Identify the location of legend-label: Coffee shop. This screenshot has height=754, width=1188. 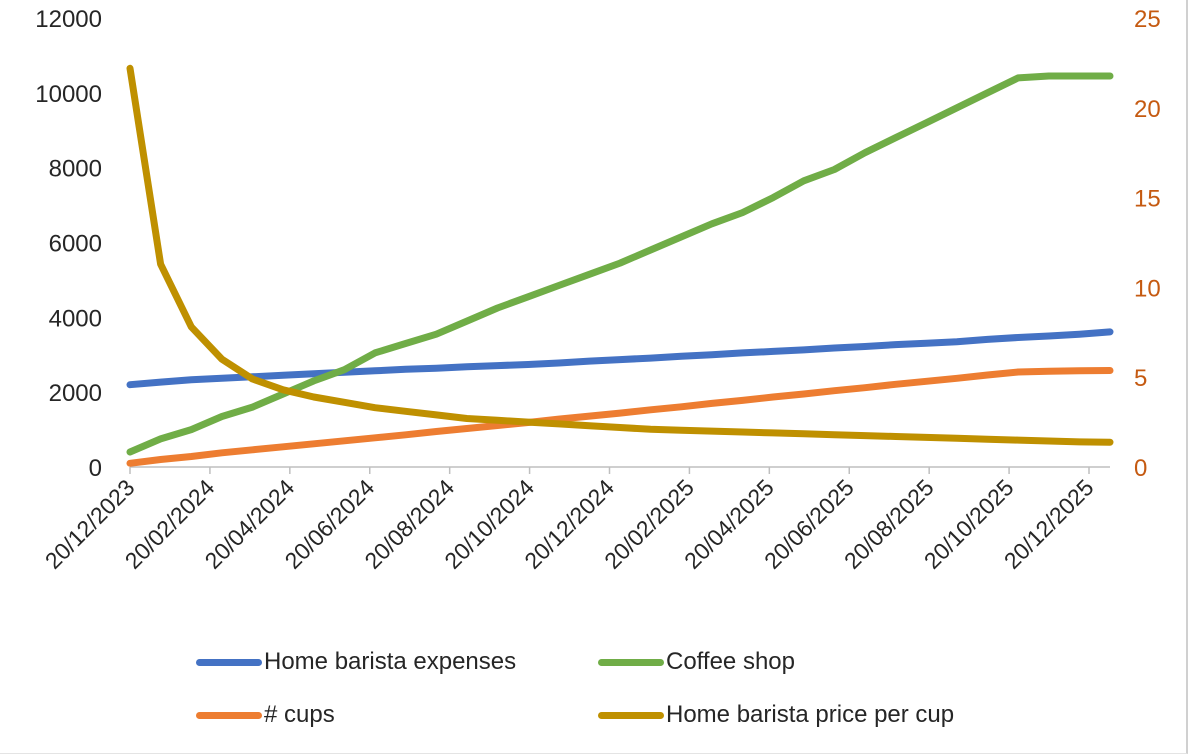
(730, 661).